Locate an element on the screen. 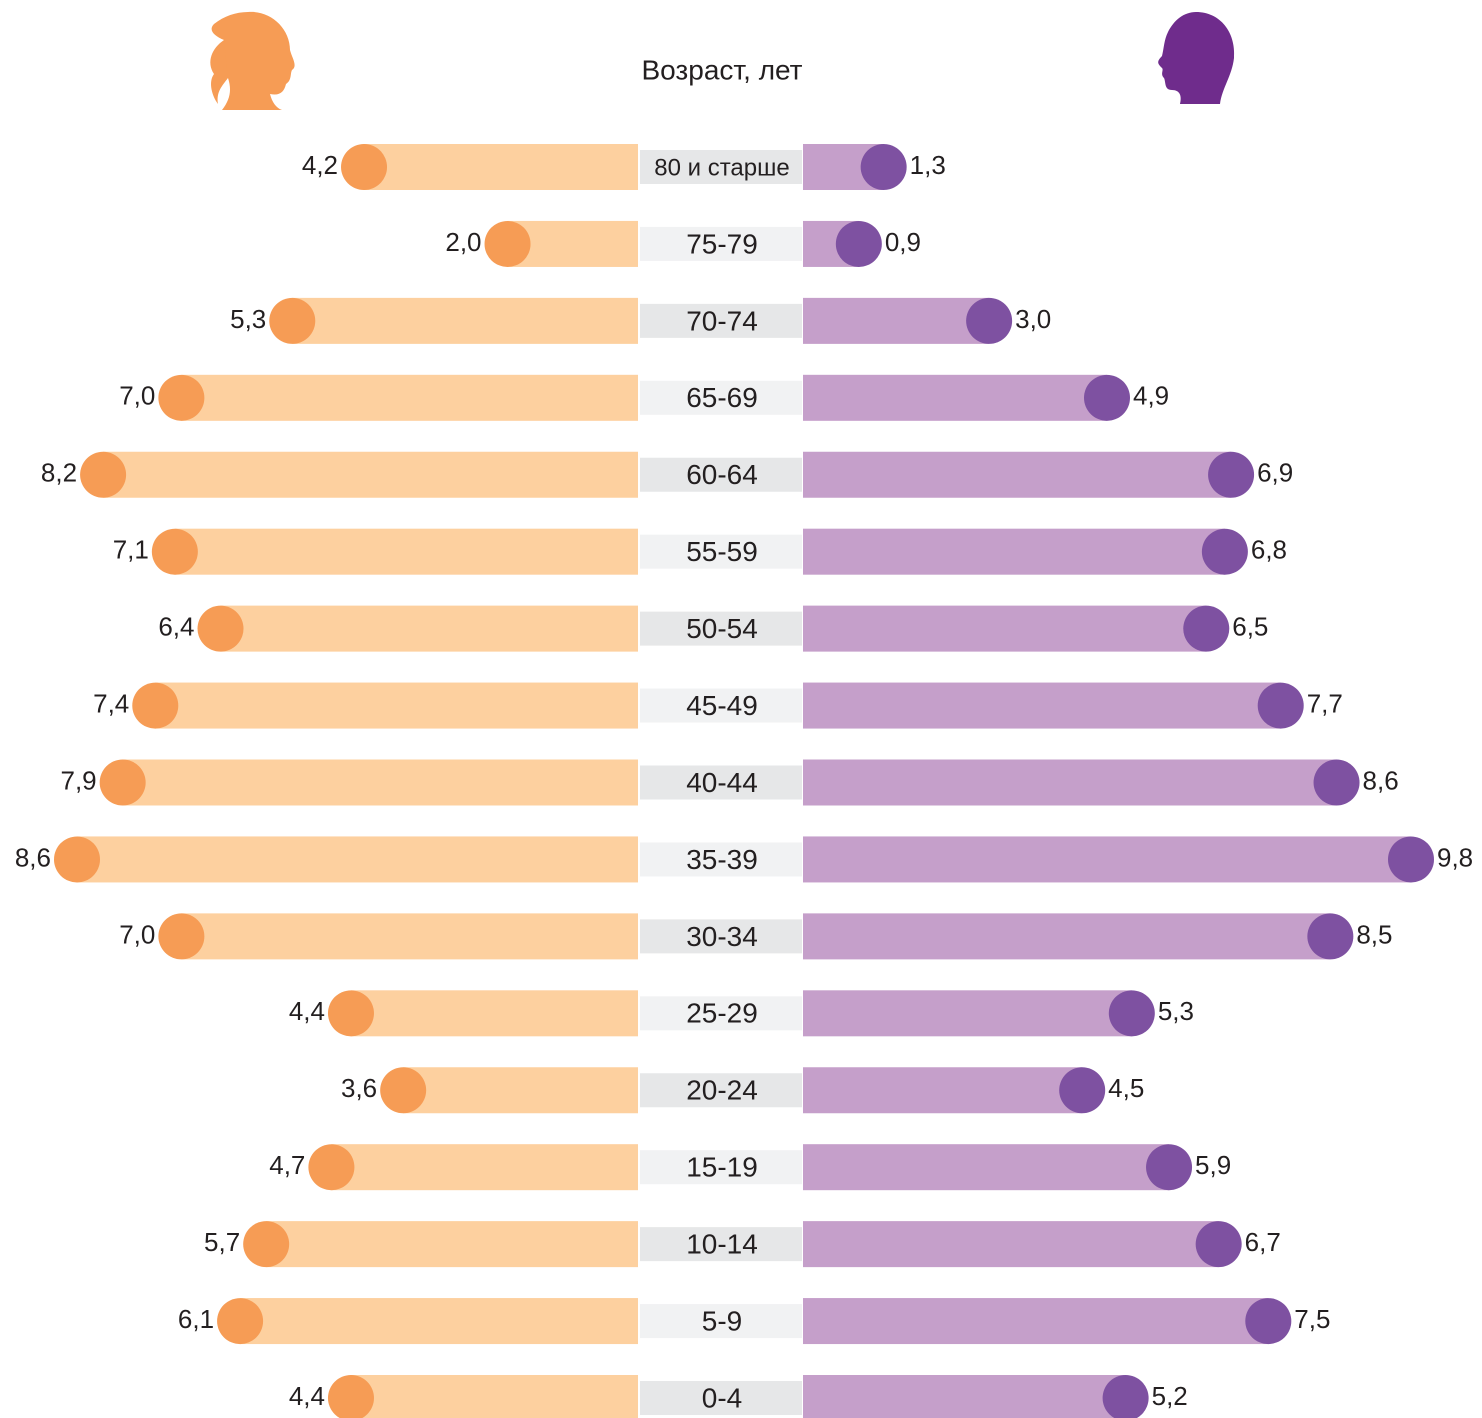 The image size is (1482, 1418). value-label: 8,2 is located at coordinates (59, 473).